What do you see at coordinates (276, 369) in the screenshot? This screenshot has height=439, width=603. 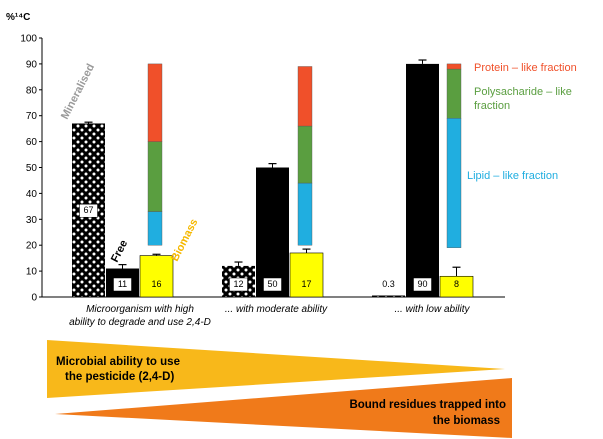 I see `ability-triangle` at bounding box center [276, 369].